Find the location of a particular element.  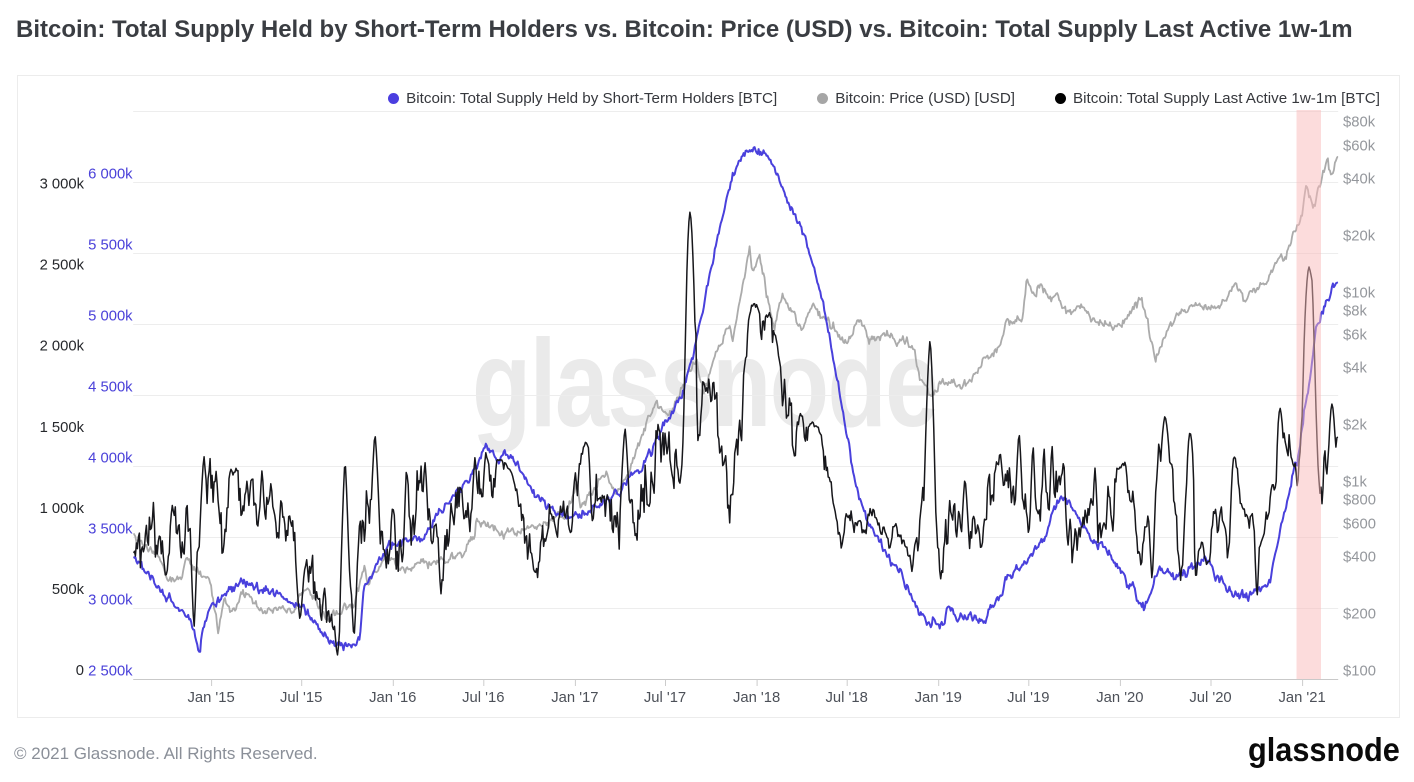

svg-text: Jul '19 is located at coordinates (1028, 698).